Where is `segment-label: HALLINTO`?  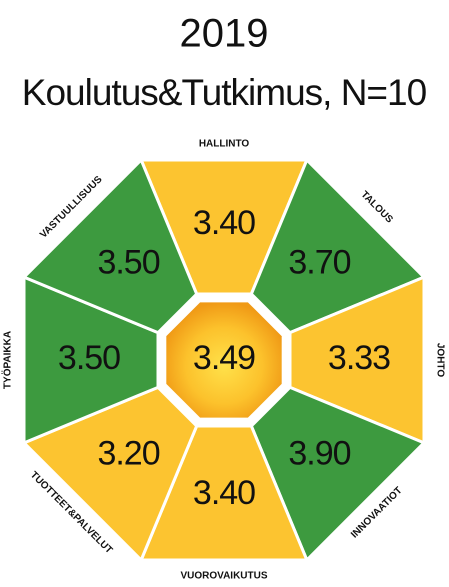
segment-label: HALLINTO is located at coordinates (224, 144).